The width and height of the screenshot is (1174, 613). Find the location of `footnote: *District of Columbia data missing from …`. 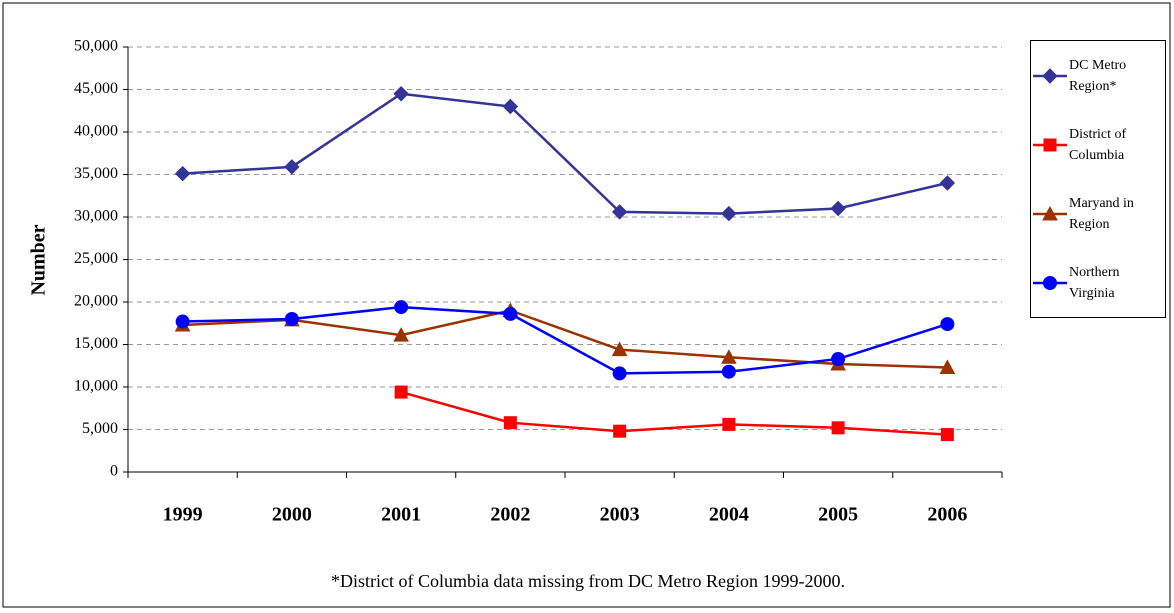

footnote: *District of Columbia data missing from … is located at coordinates (588, 581).